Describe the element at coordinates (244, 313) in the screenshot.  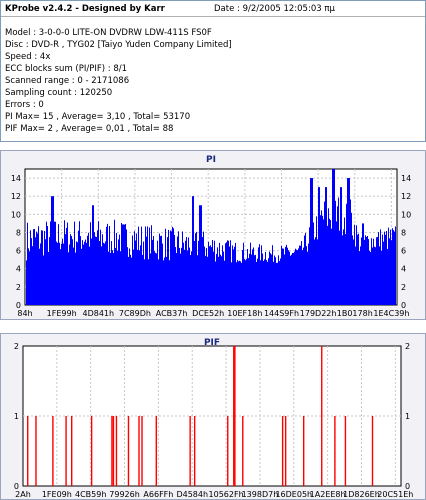
I see `x-tick-label: 10EF18h` at that location.